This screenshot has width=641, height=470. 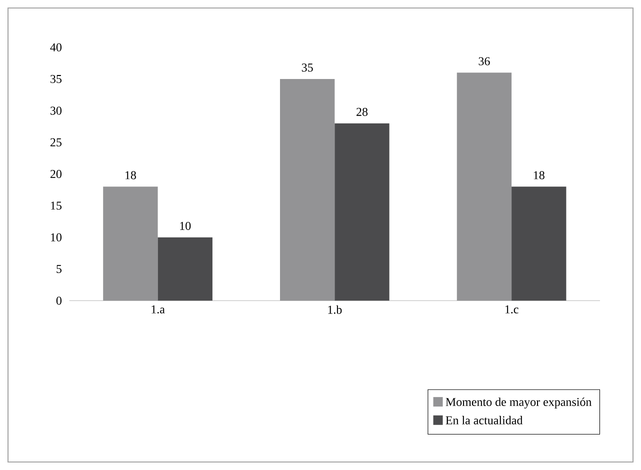 I want to click on x-tick-label: 1.c, so click(x=511, y=309).